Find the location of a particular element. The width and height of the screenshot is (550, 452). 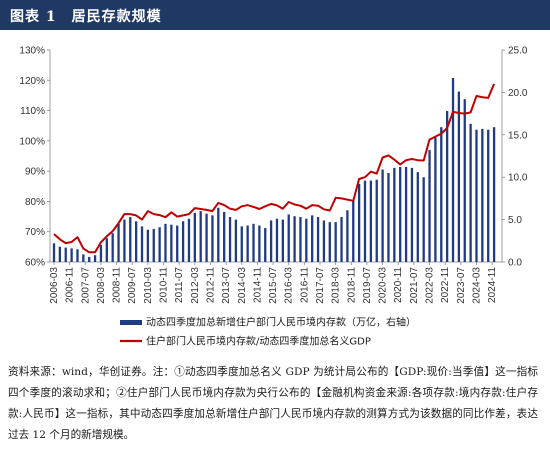

x-tick-label: 2022-03 is located at coordinates (430, 285).